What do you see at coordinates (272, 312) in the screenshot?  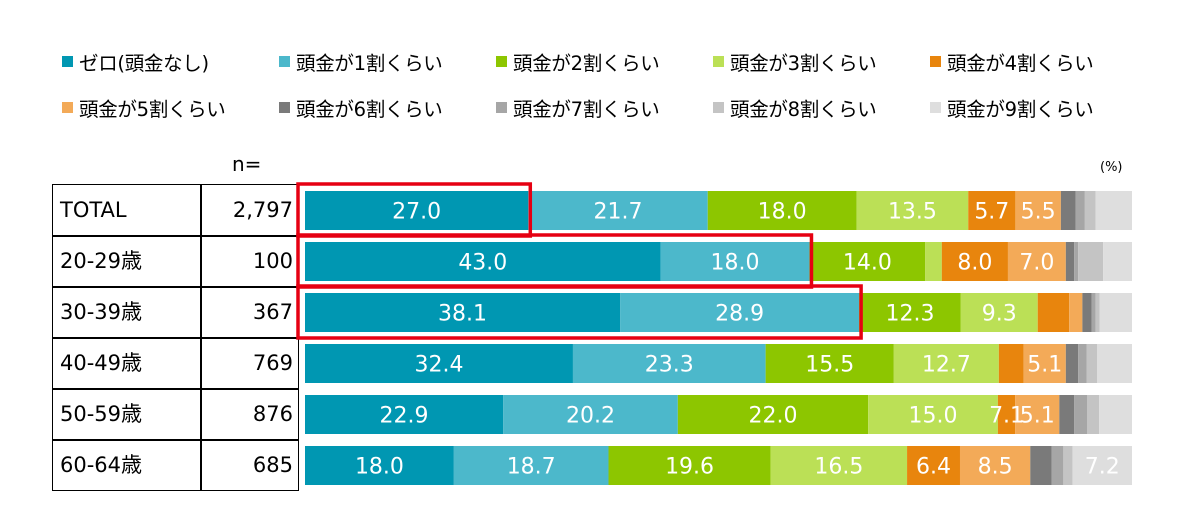 I see `sample-size: 367` at bounding box center [272, 312].